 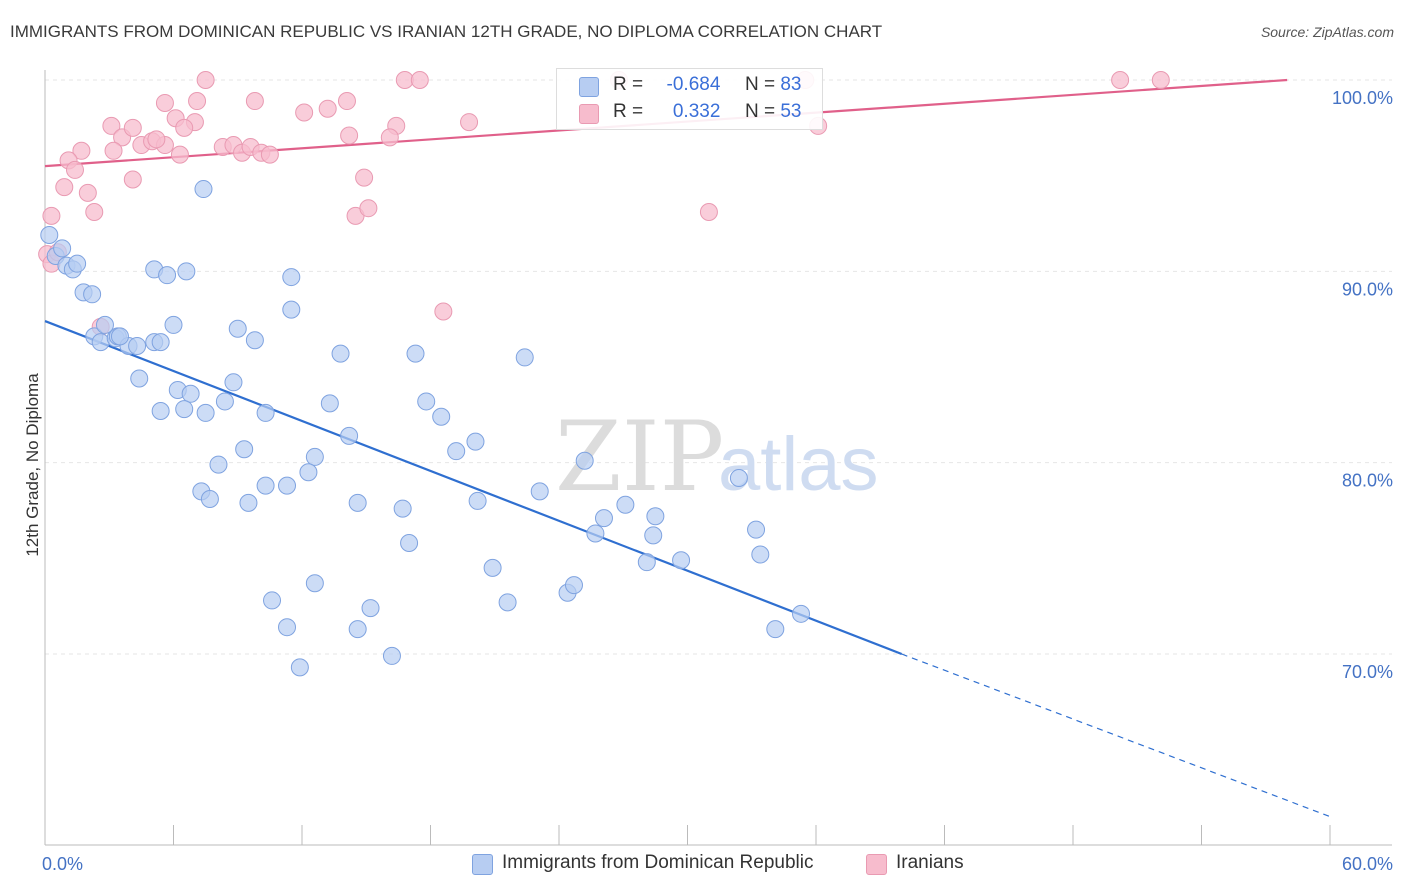 What do you see at coordinates (1116, 735) in the screenshot?
I see `dominican-trend-extension` at bounding box center [1116, 735].